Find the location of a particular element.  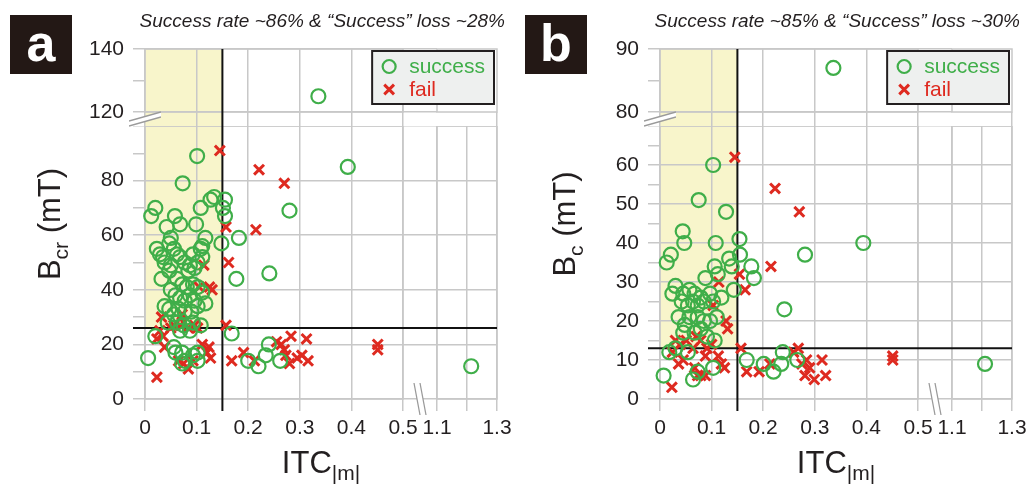

legend-label: fail is located at coordinates (937, 89).